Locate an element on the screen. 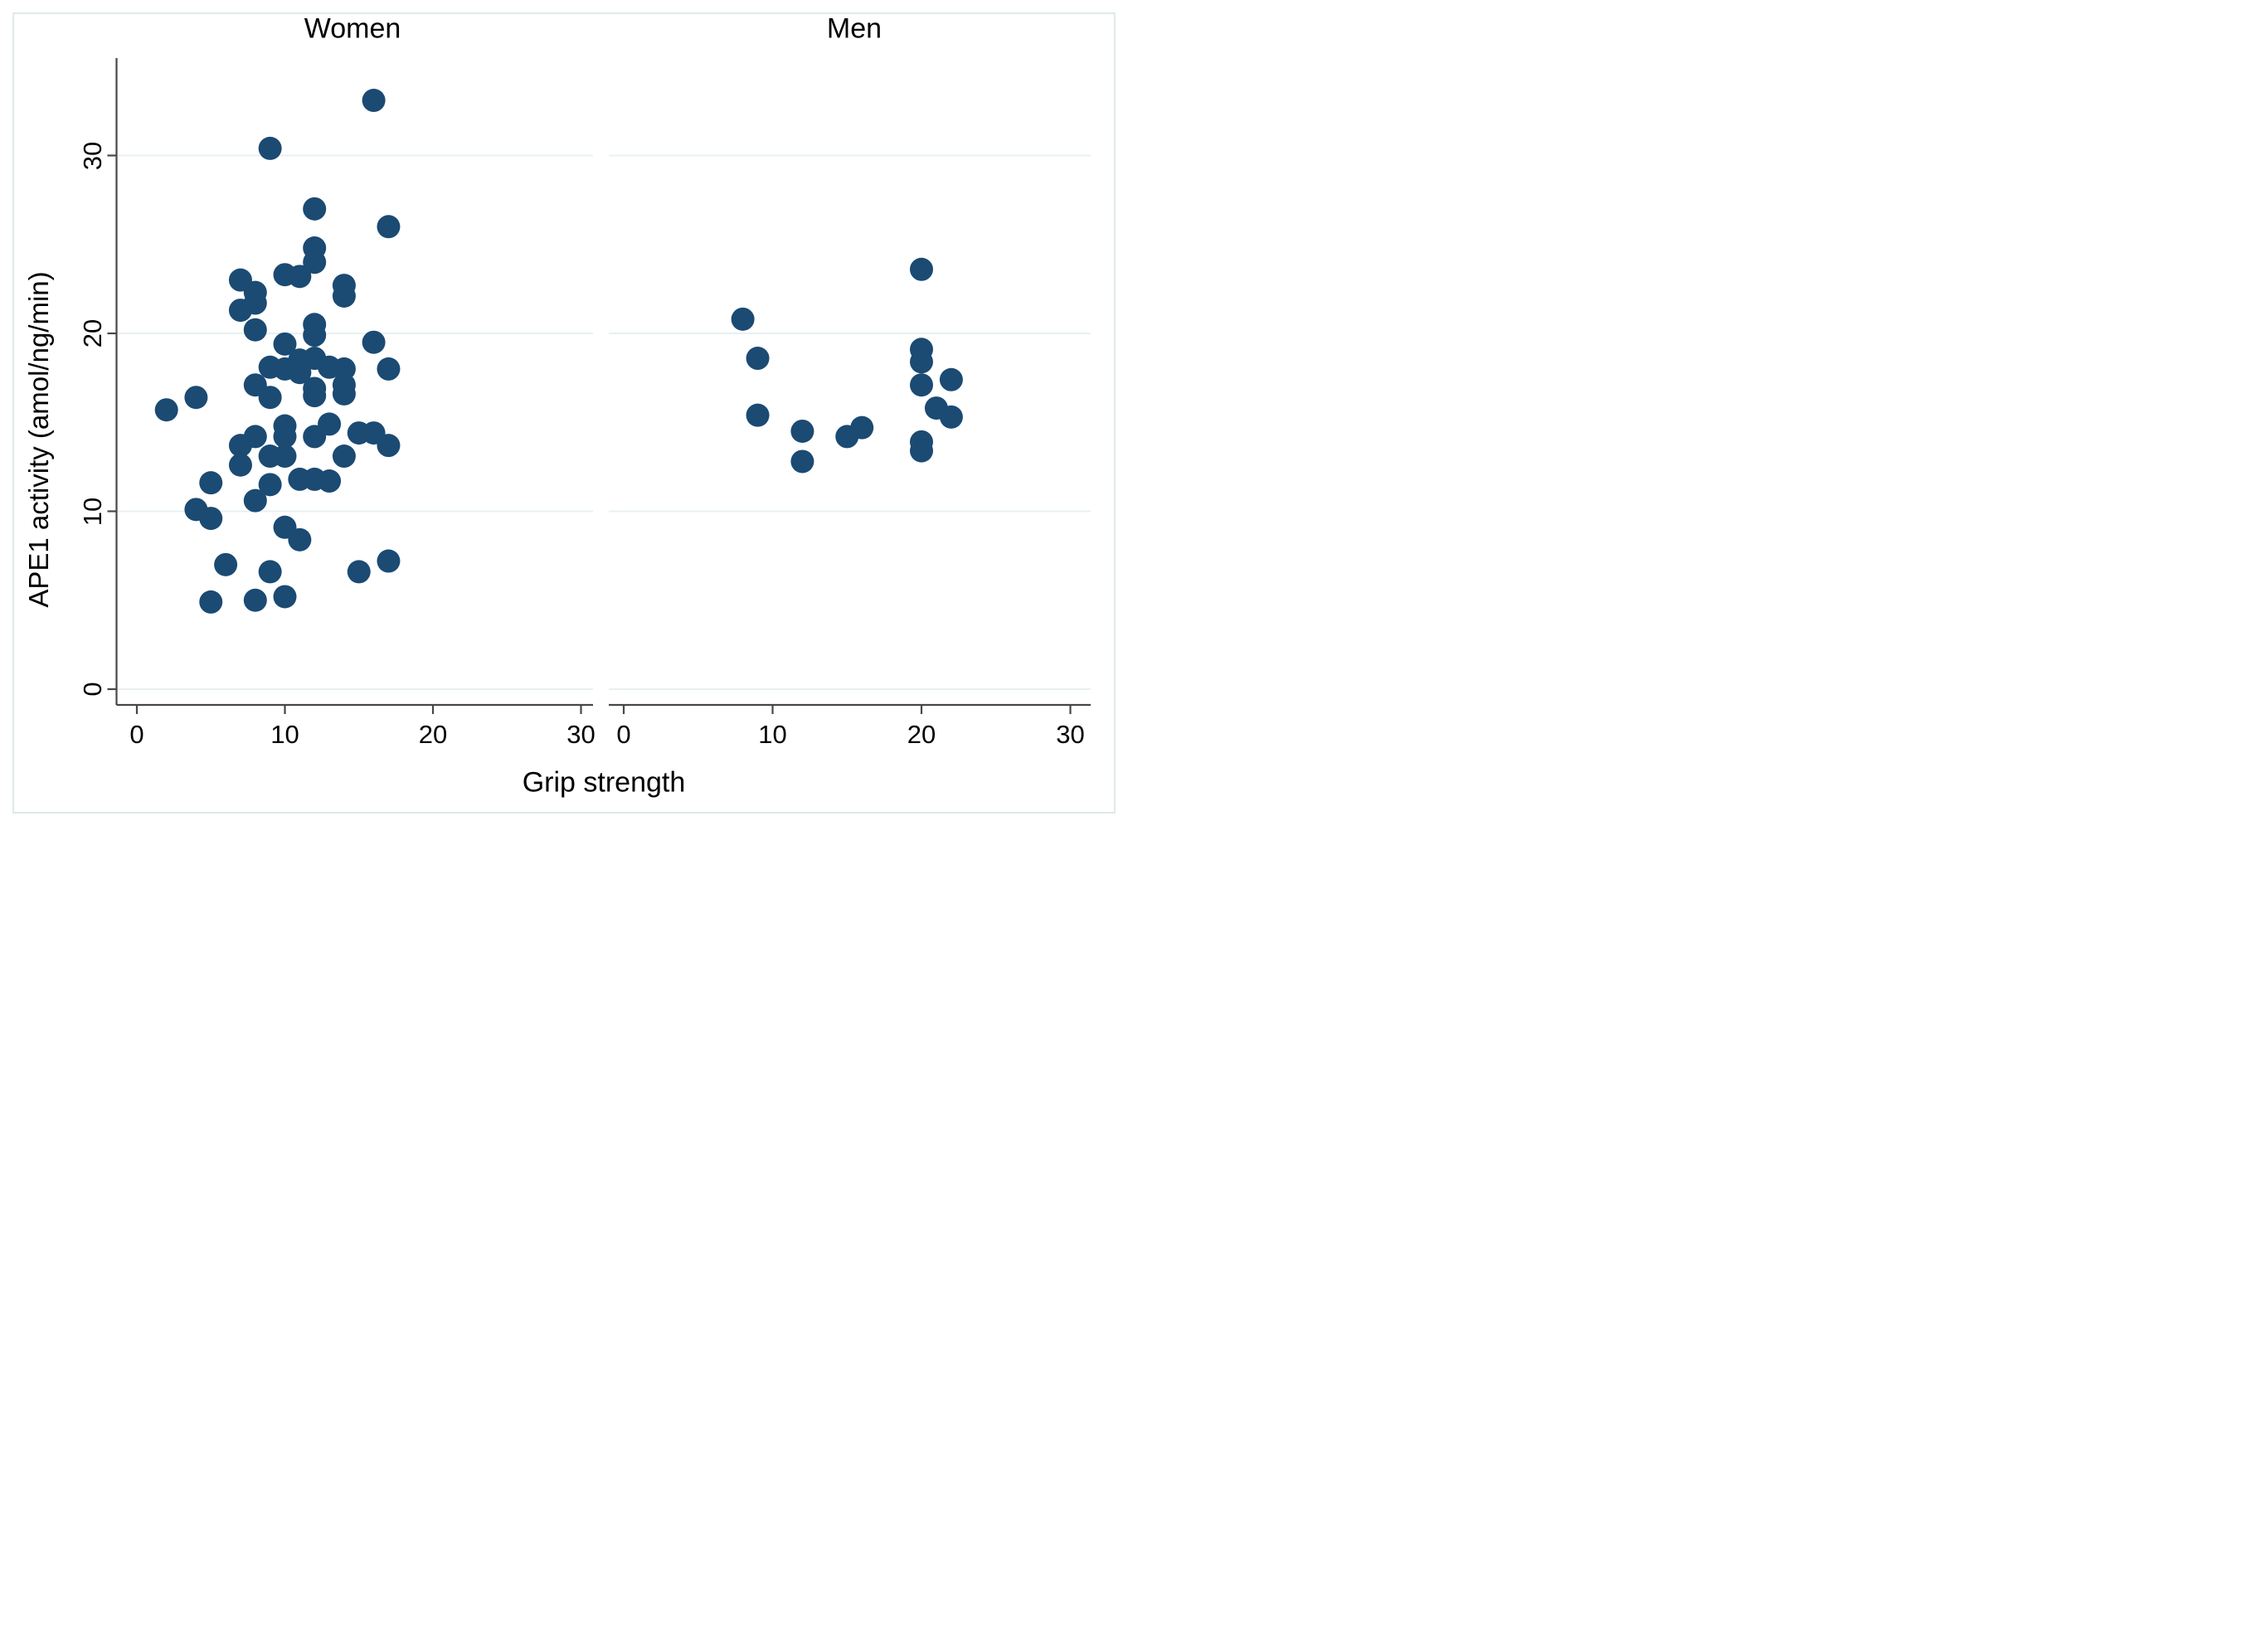 The image size is (2256, 1652). y-tick-label: 0 is located at coordinates (92, 689).